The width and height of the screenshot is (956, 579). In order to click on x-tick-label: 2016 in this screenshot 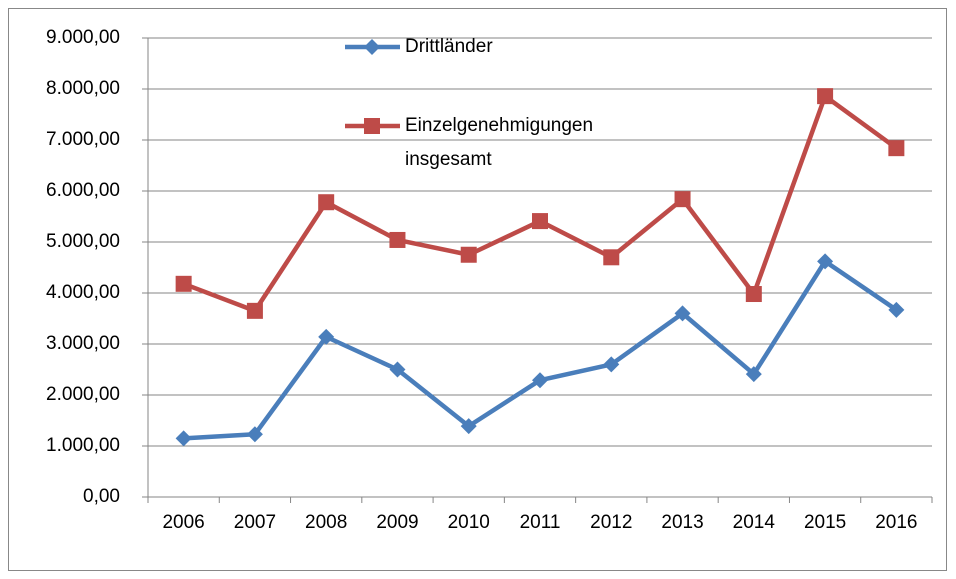, I will do `click(896, 522)`.